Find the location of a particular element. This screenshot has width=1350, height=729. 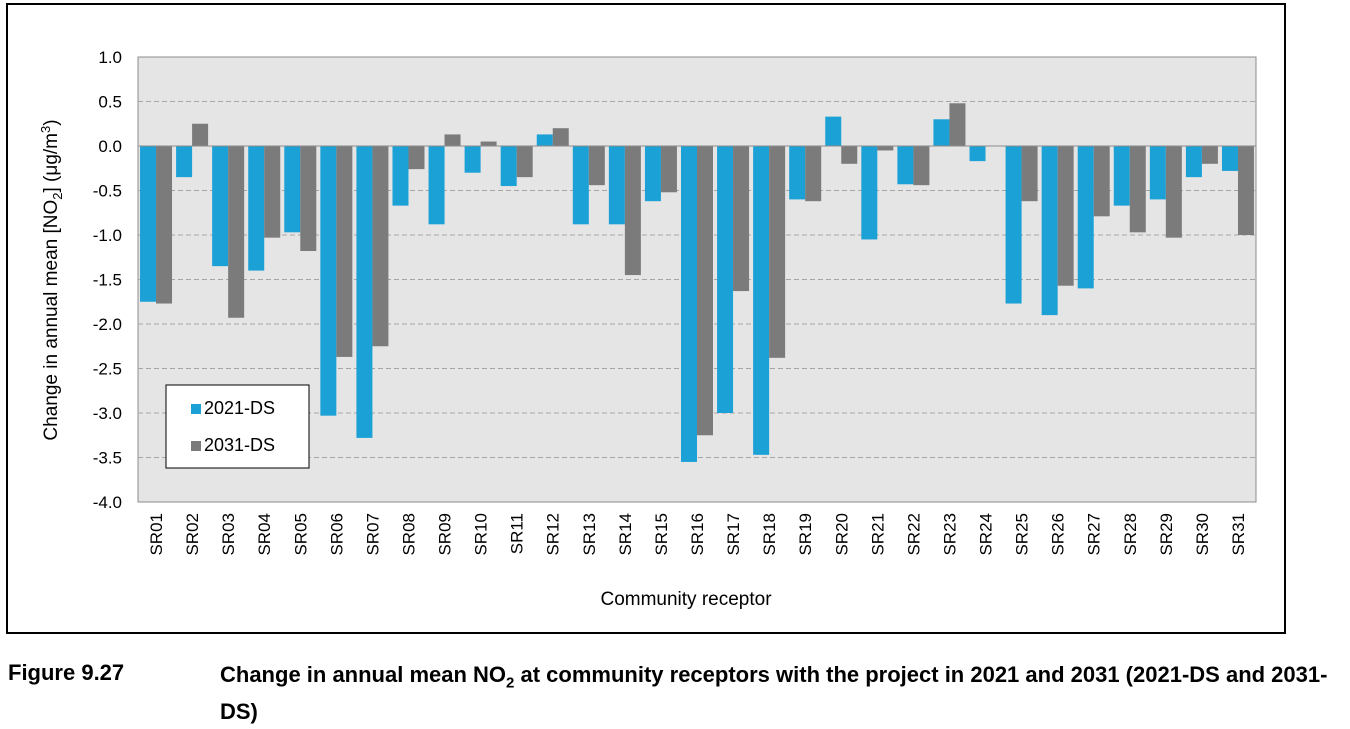

x-tick-label: SR16 is located at coordinates (697, 534).